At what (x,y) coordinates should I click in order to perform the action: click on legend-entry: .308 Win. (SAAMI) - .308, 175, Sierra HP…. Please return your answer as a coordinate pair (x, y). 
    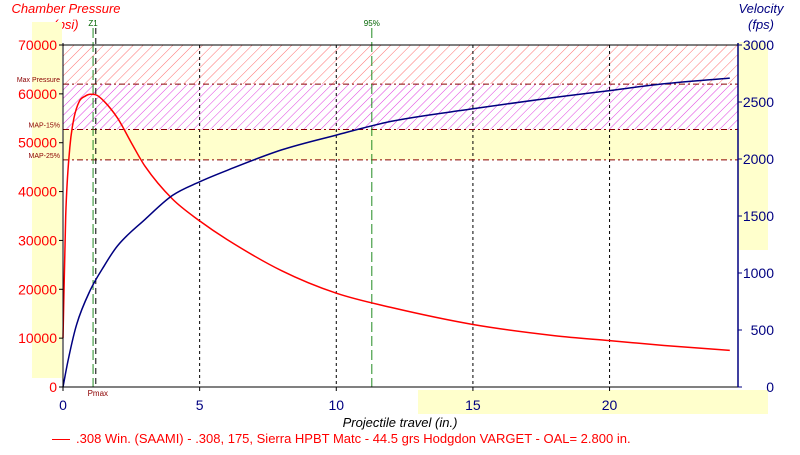
    Looking at the image, I should click on (353, 438).